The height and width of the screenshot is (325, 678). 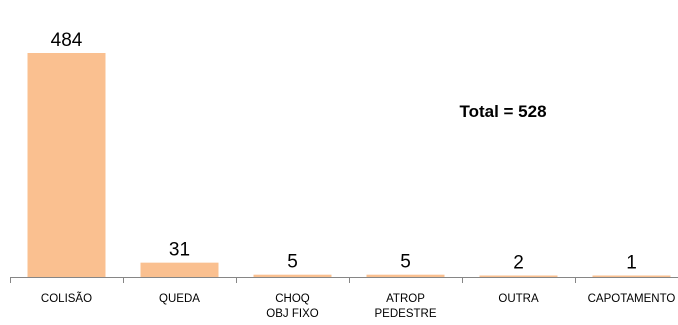 What do you see at coordinates (405, 275) in the screenshot?
I see `bar-atrop-pedestre` at bounding box center [405, 275].